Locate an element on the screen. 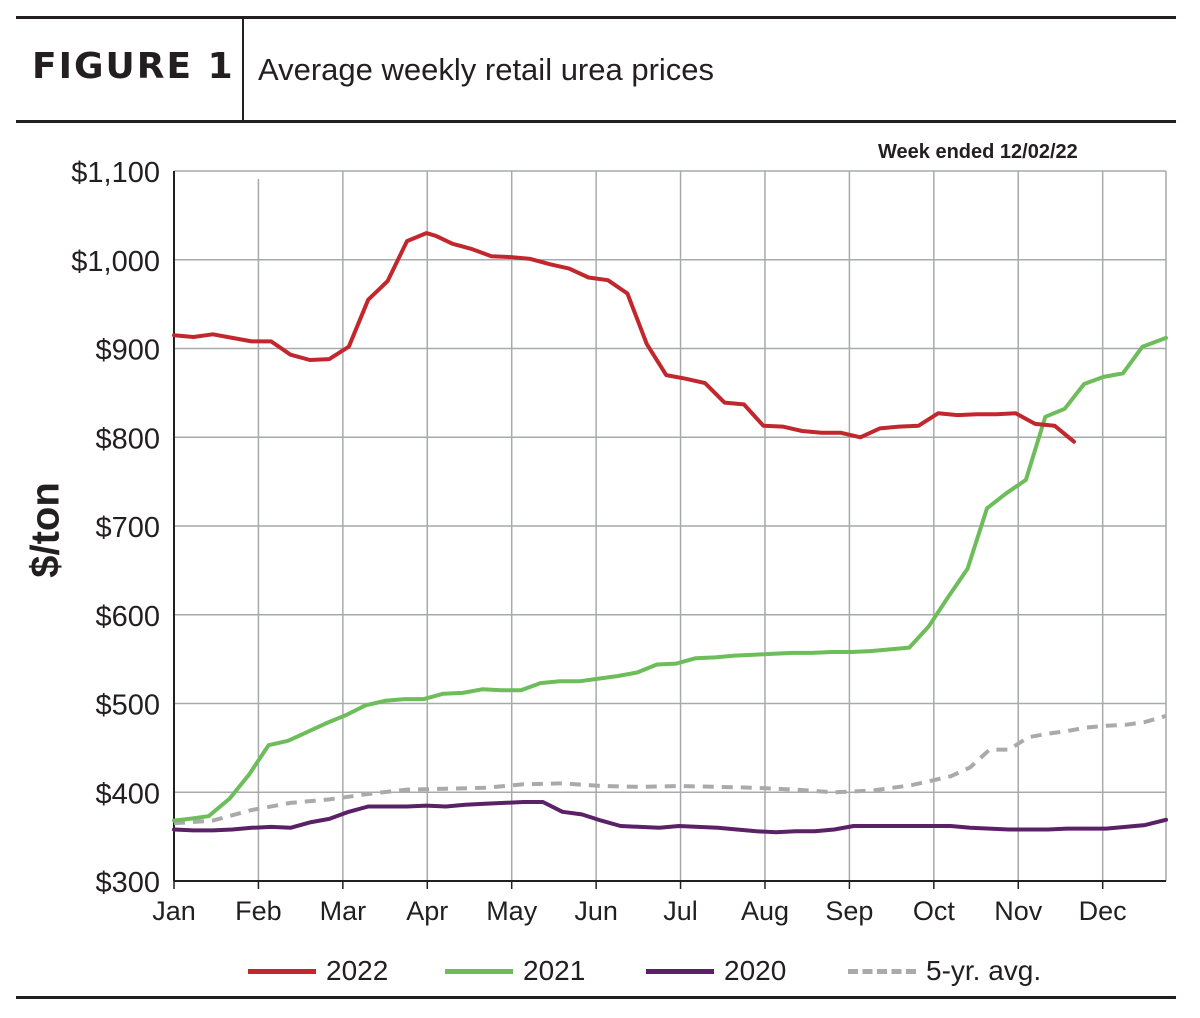  y-tick-label: $400 is located at coordinates (127, 794).